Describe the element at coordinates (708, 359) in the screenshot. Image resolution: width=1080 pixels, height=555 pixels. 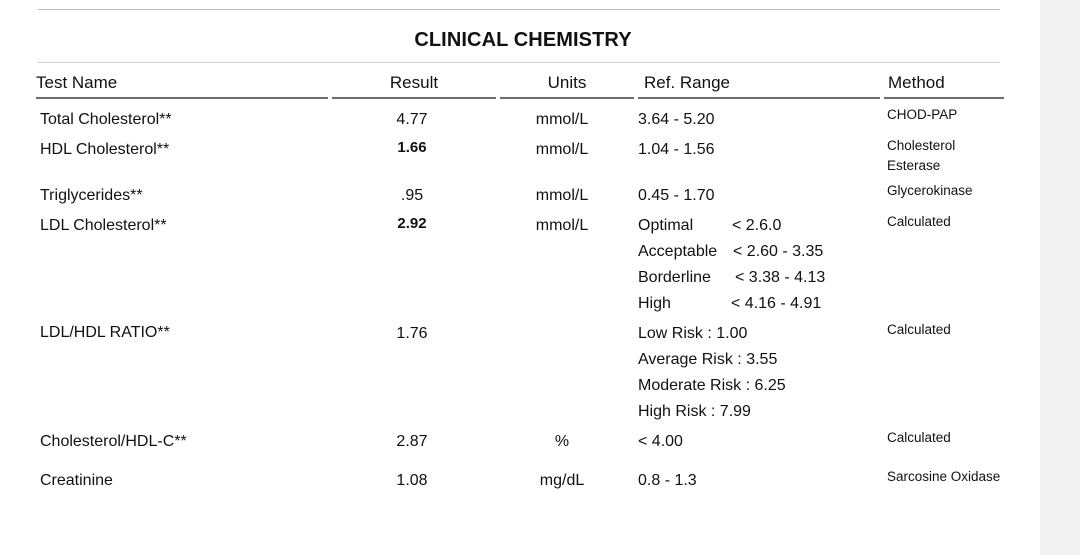
I see `ref-range-line: Average Risk : 3.55` at that location.